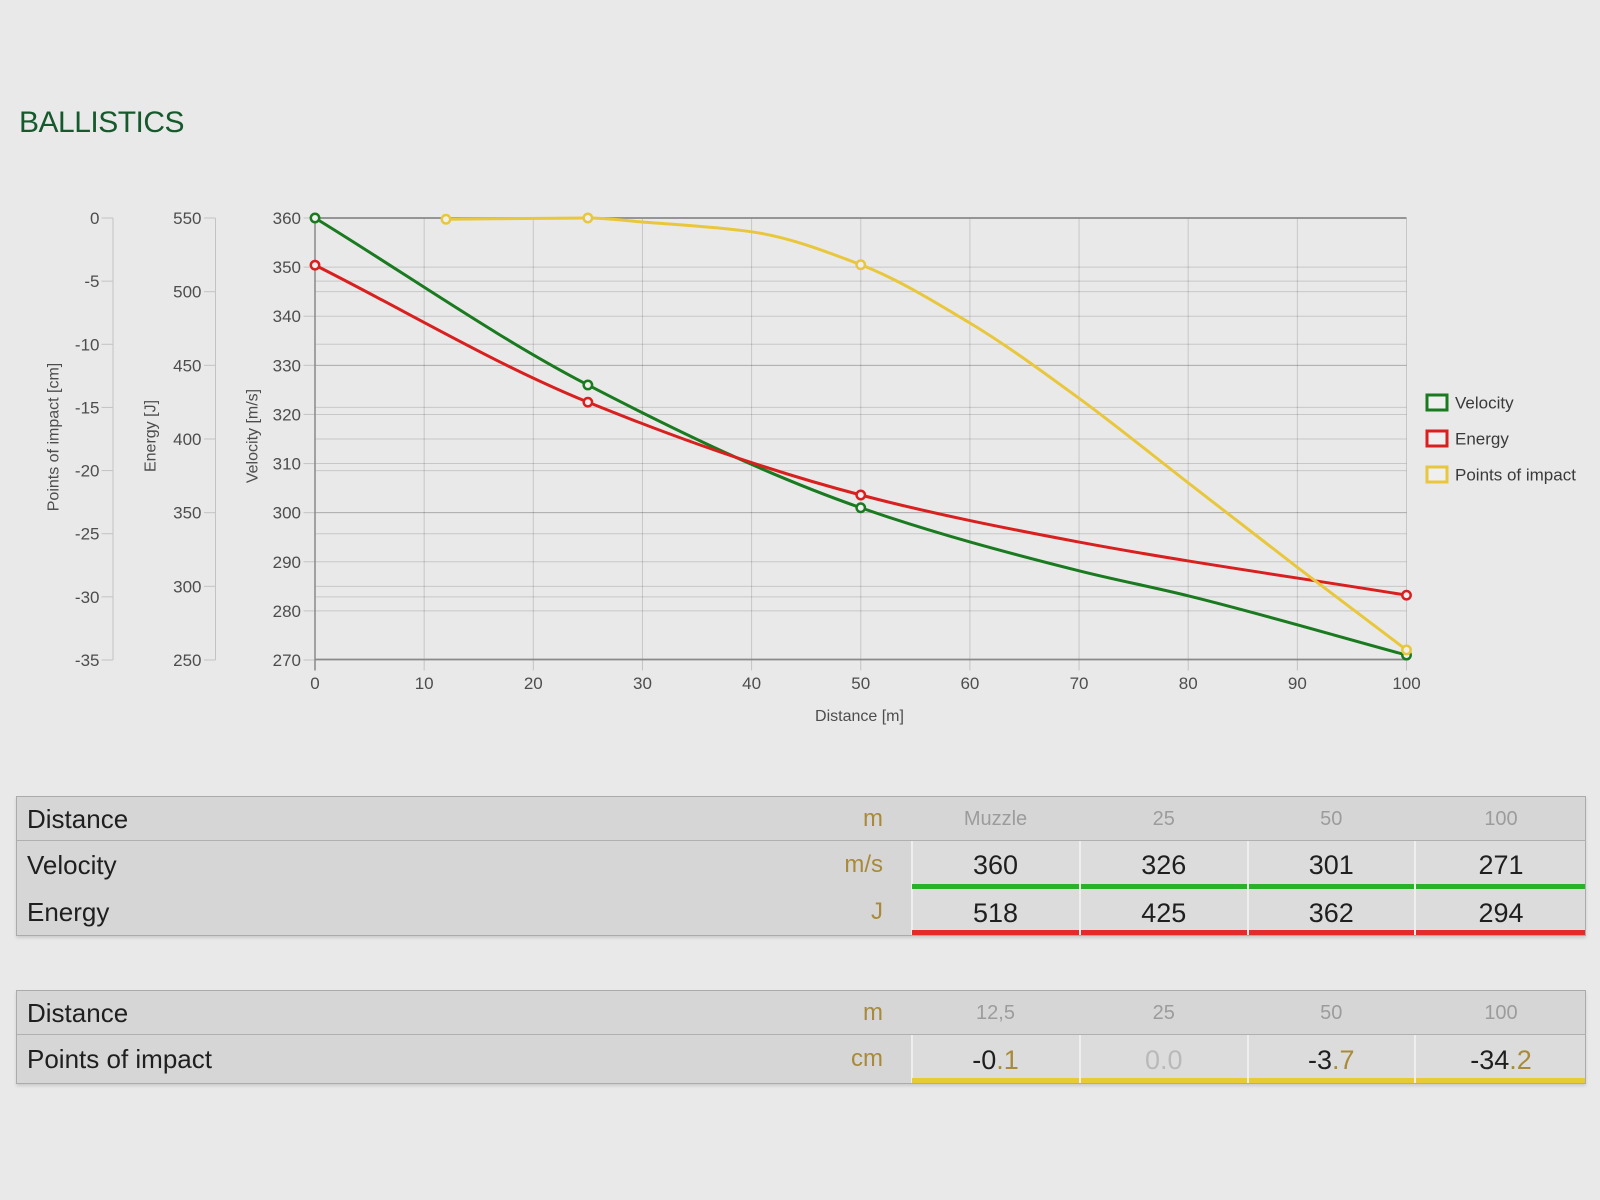 This screenshot has width=1600, height=1200. Describe the element at coordinates (287, 611) in the screenshot. I see `svg-text: 280` at that location.